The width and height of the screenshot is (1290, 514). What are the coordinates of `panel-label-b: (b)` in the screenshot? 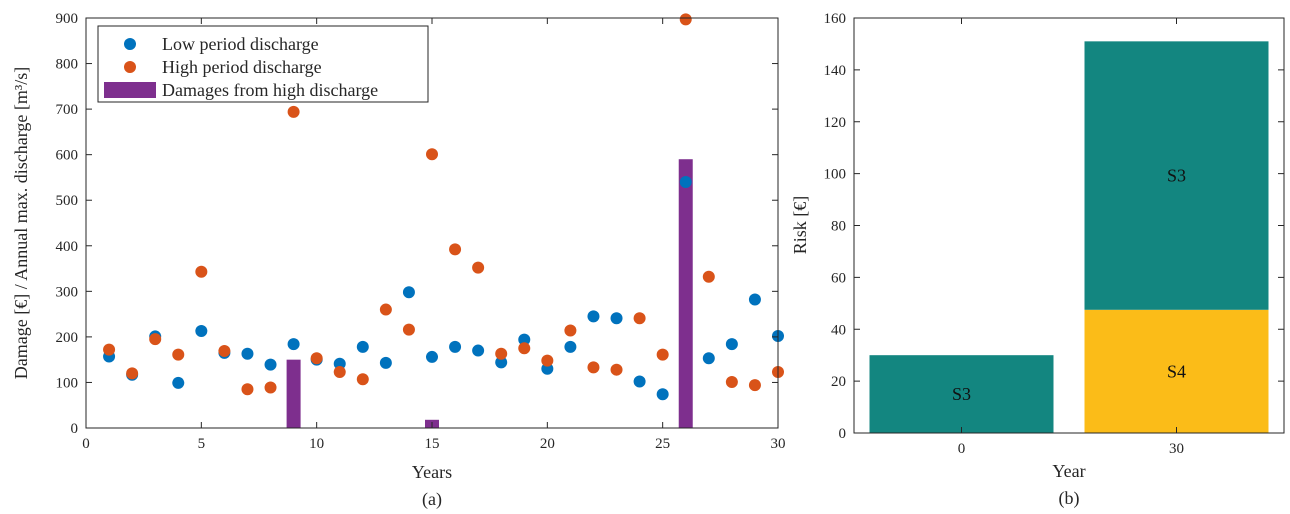 It's located at (1069, 498).